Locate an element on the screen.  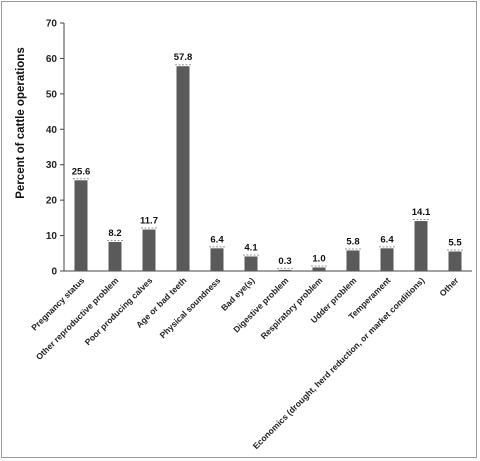
data-label: 0.3 is located at coordinates (284, 261).